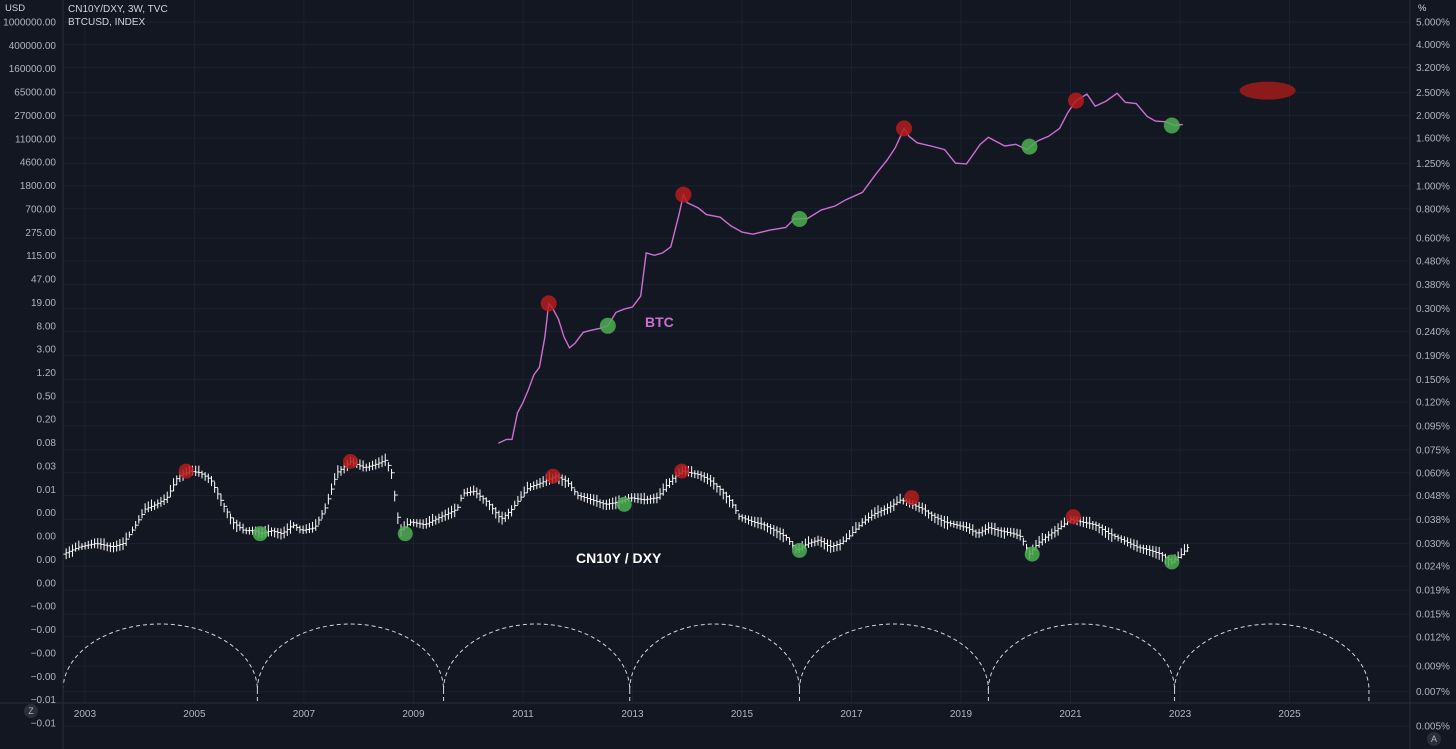 This screenshot has height=749, width=1456. Describe the element at coordinates (1433, 451) in the screenshot. I see `right-axis-tick-label: 0.075%` at that location.